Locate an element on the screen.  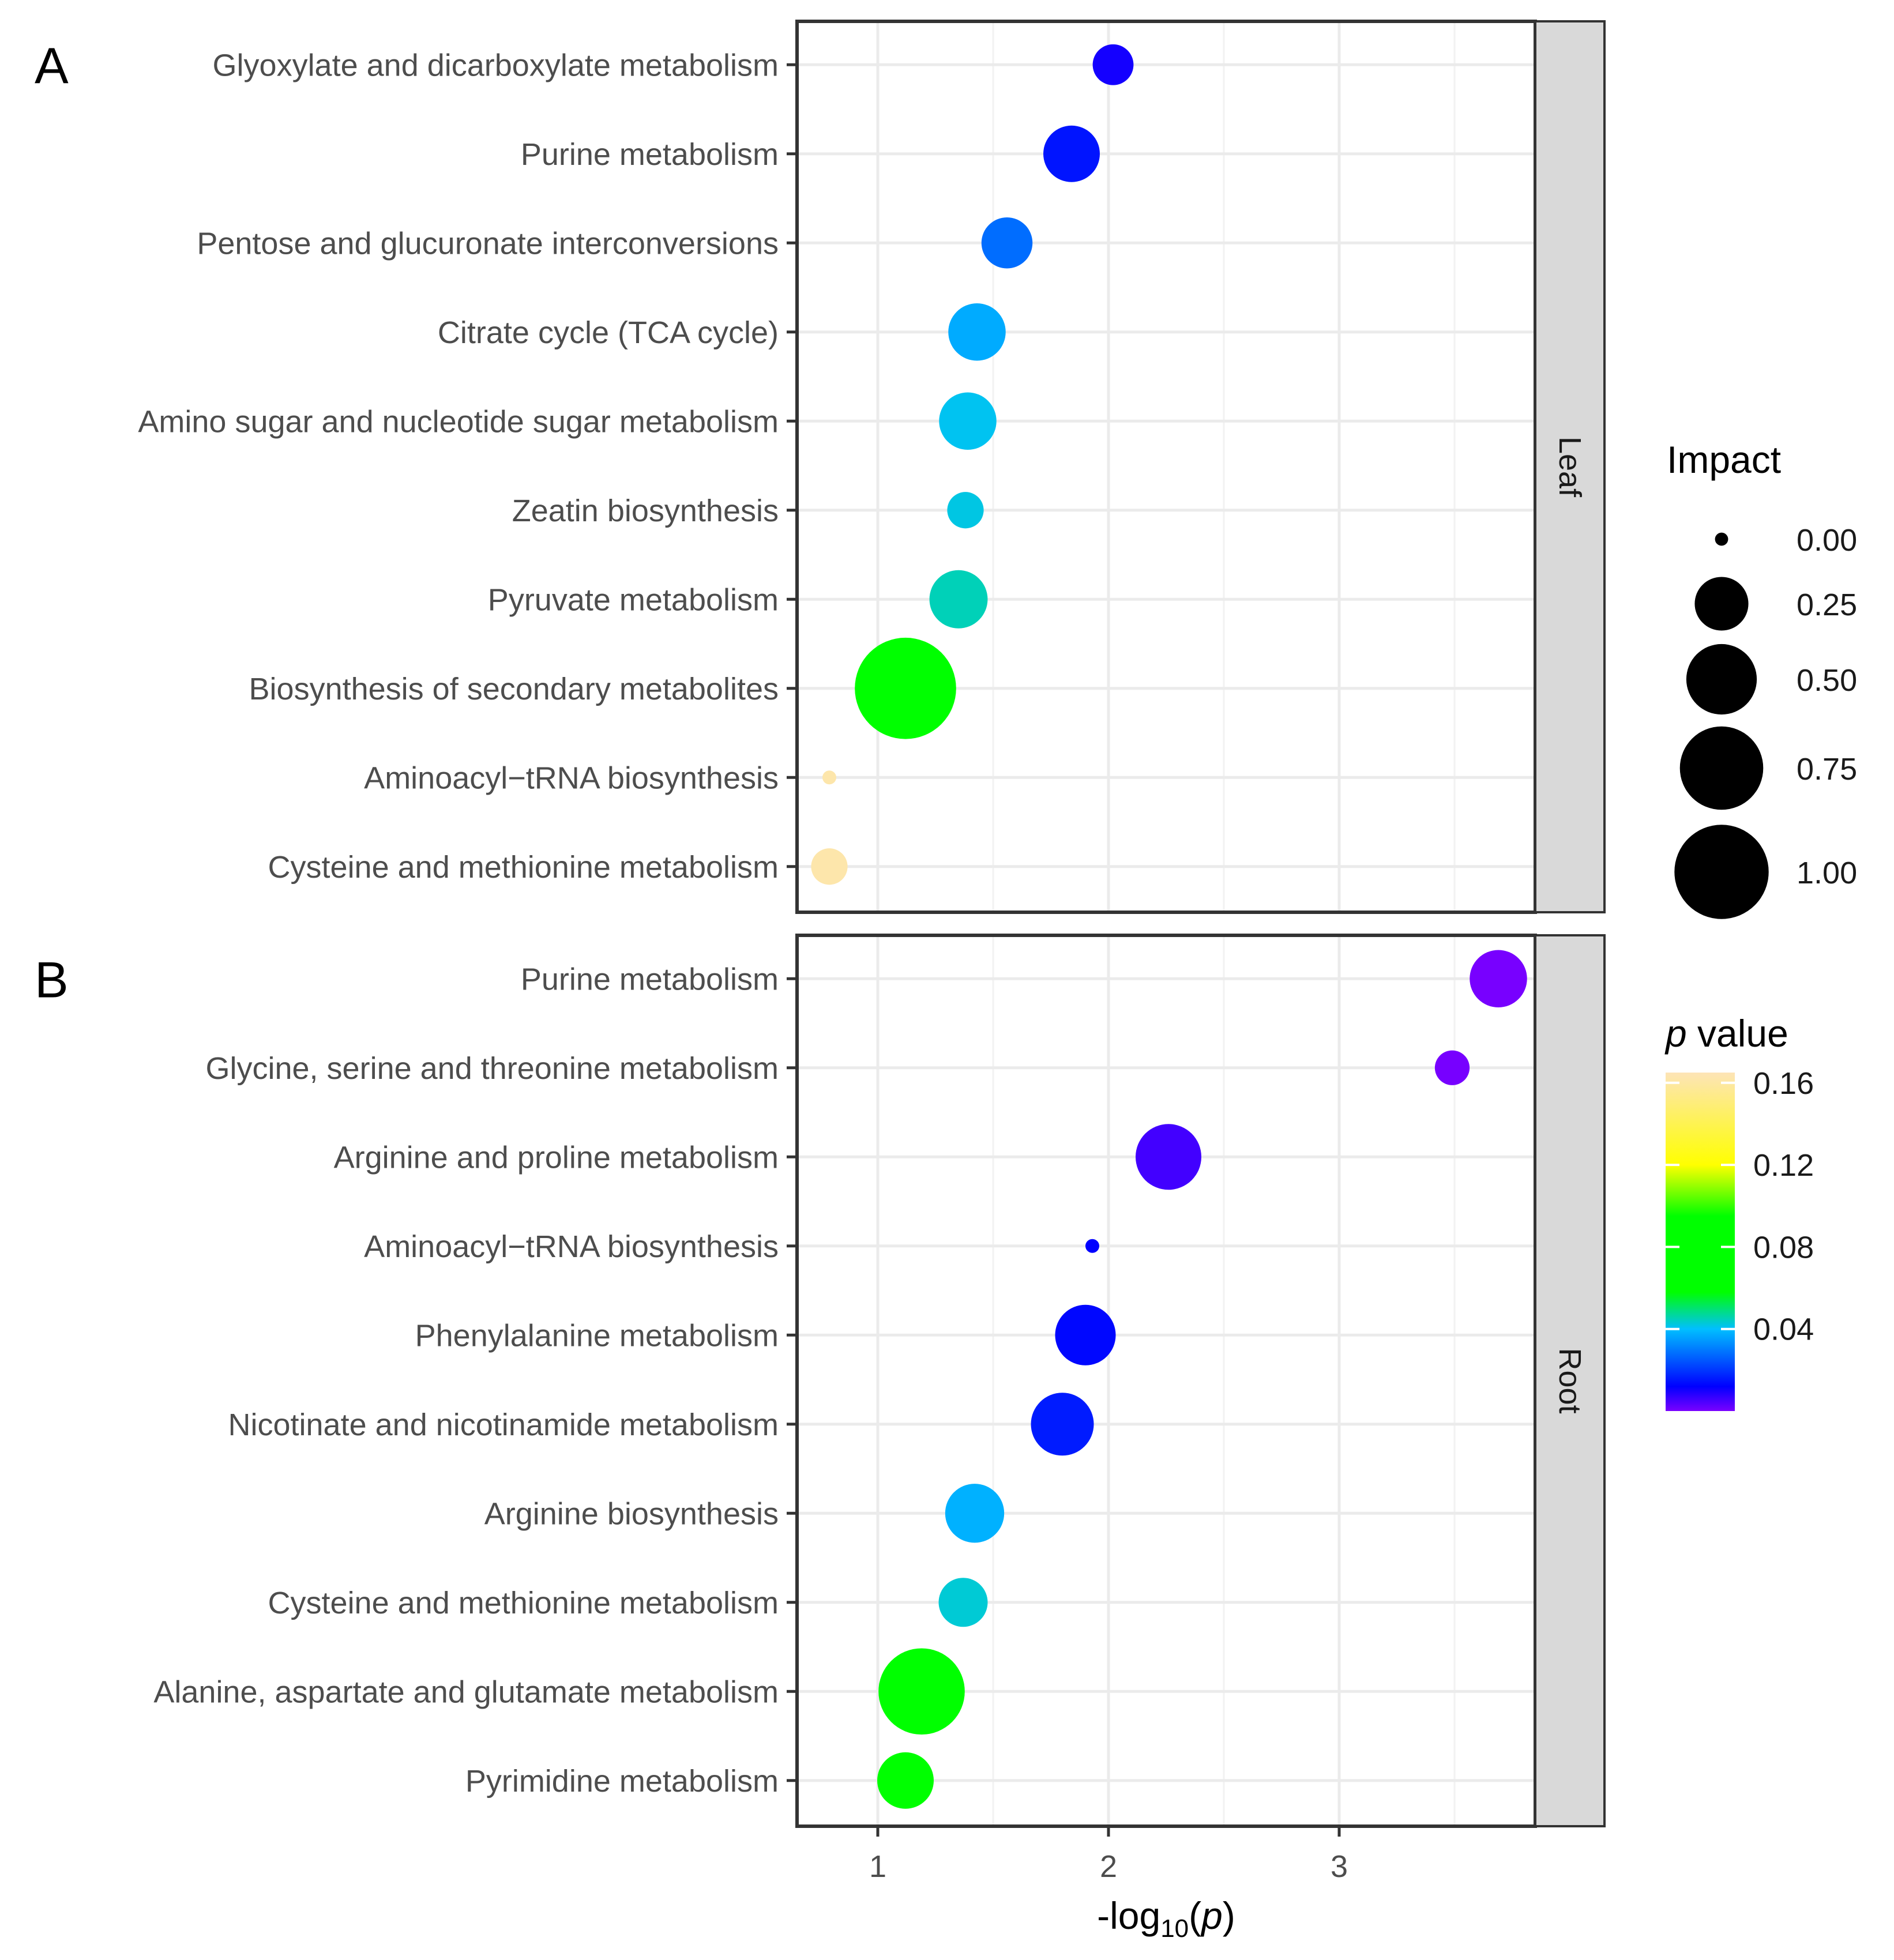
y-tick-label: Zeatin biosynthesis is located at coordinates (645, 511).